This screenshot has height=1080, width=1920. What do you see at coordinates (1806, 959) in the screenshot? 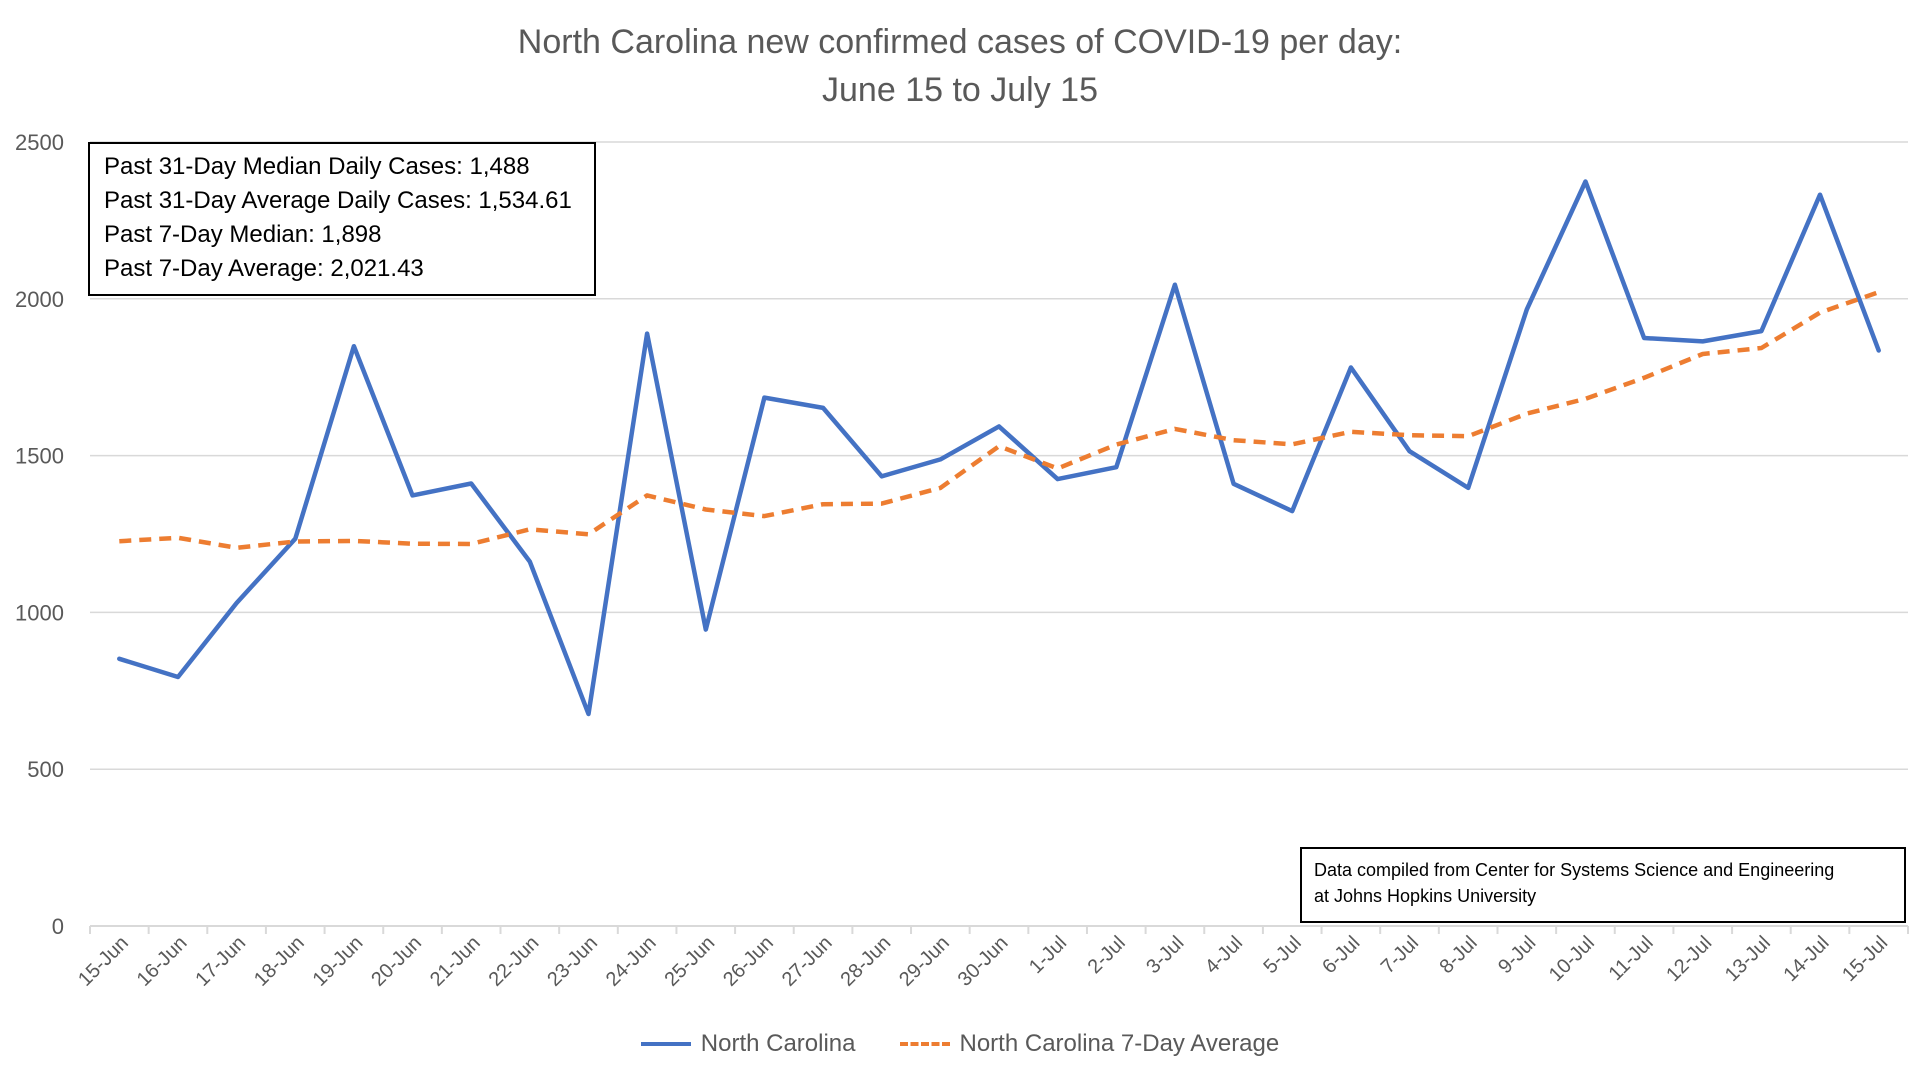
I see `x-tick-label: 14-Jul` at bounding box center [1806, 959].